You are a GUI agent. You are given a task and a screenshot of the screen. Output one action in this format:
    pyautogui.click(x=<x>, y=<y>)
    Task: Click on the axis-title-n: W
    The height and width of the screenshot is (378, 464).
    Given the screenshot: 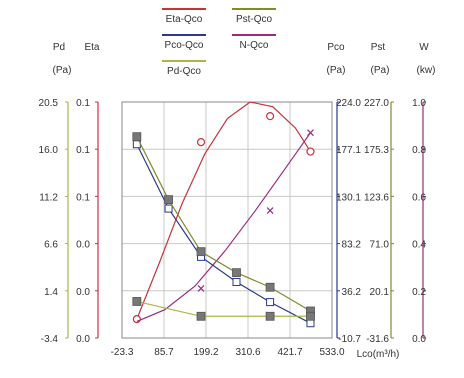 What is the action you would take?
    pyautogui.click(x=424, y=47)
    